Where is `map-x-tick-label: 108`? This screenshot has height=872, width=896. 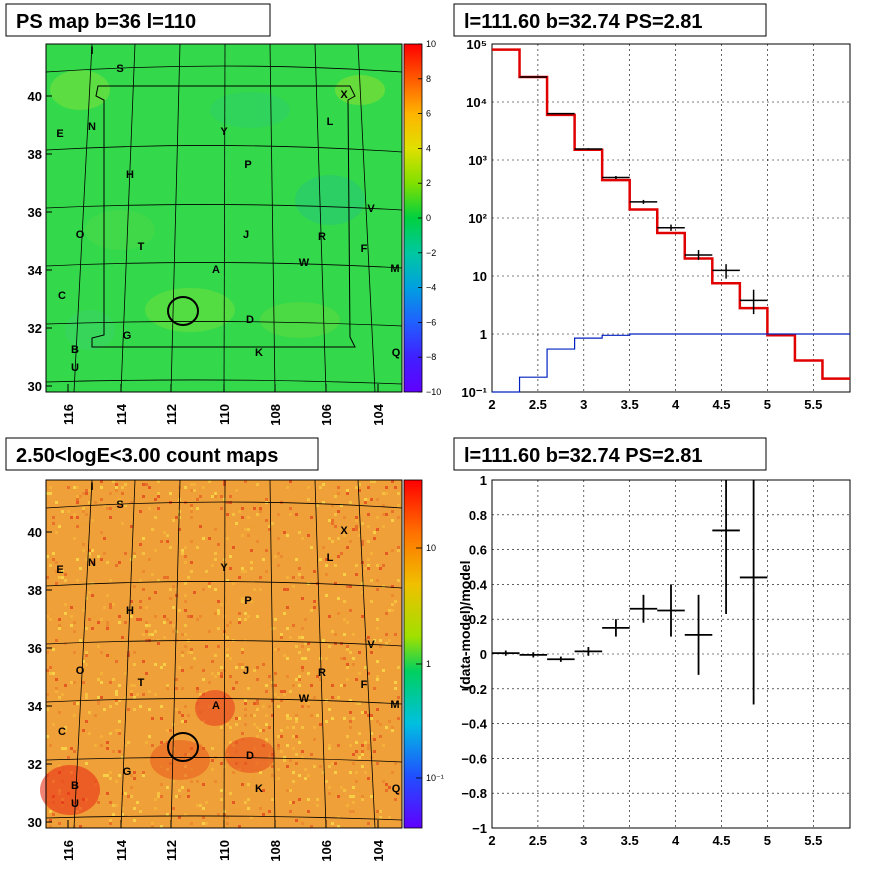 map-x-tick-label: 108 is located at coordinates (275, 851).